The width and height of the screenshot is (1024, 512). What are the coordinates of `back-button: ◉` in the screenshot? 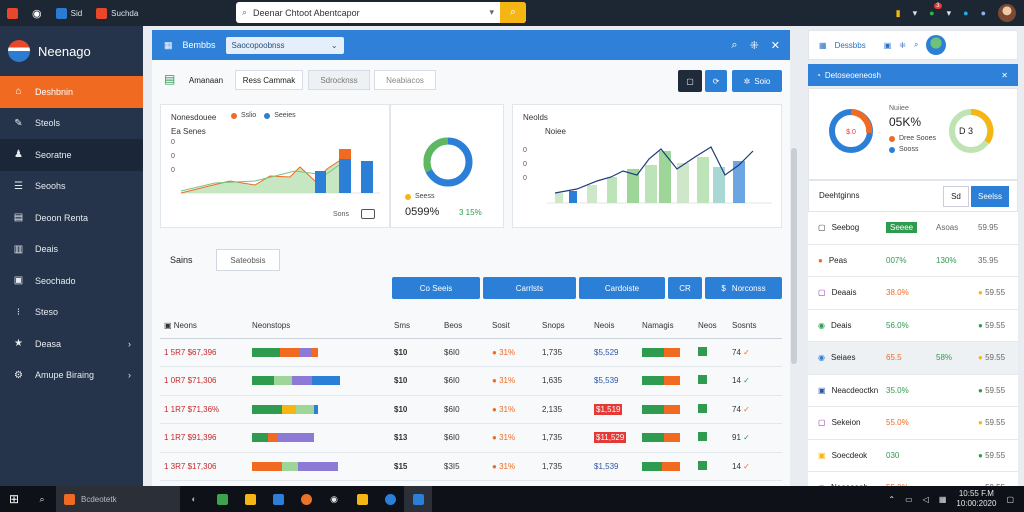 It's located at (37, 13).